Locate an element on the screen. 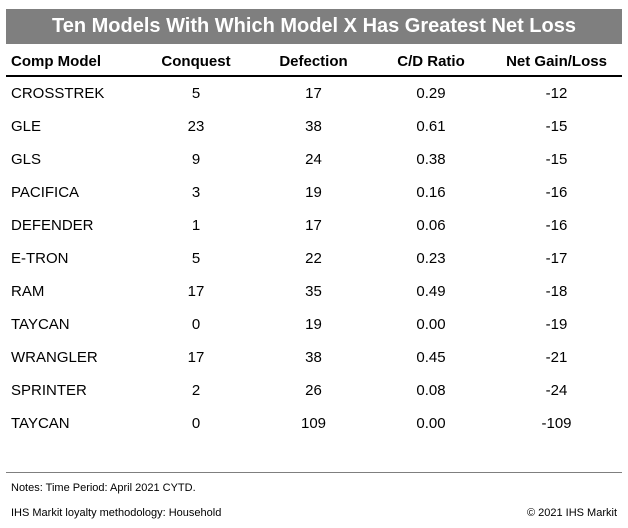  cell-cd-ratio: 0.16 is located at coordinates (431, 192).